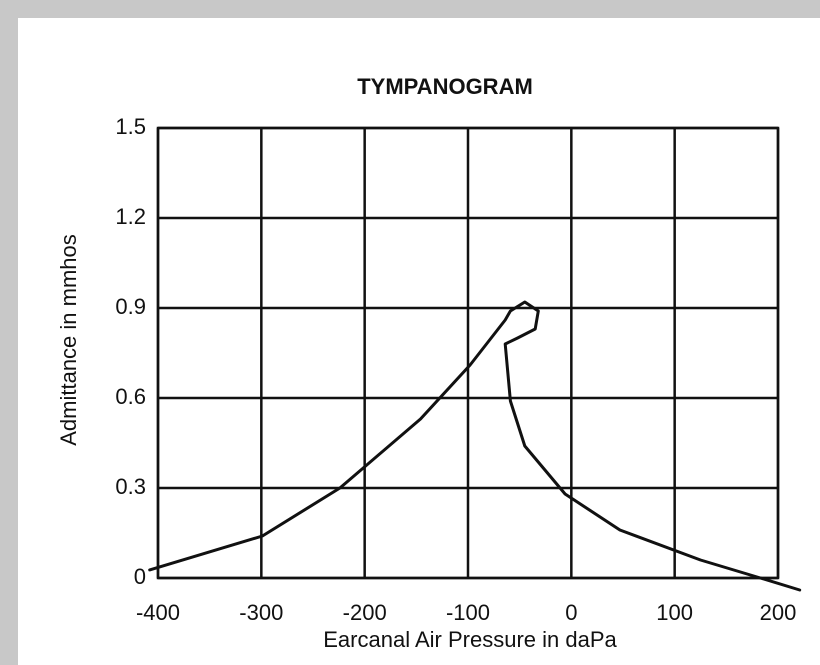 Image resolution: width=820 pixels, height=665 pixels. What do you see at coordinates (445, 86) in the screenshot?
I see `chart-title: TYMPANOGRAM` at bounding box center [445, 86].